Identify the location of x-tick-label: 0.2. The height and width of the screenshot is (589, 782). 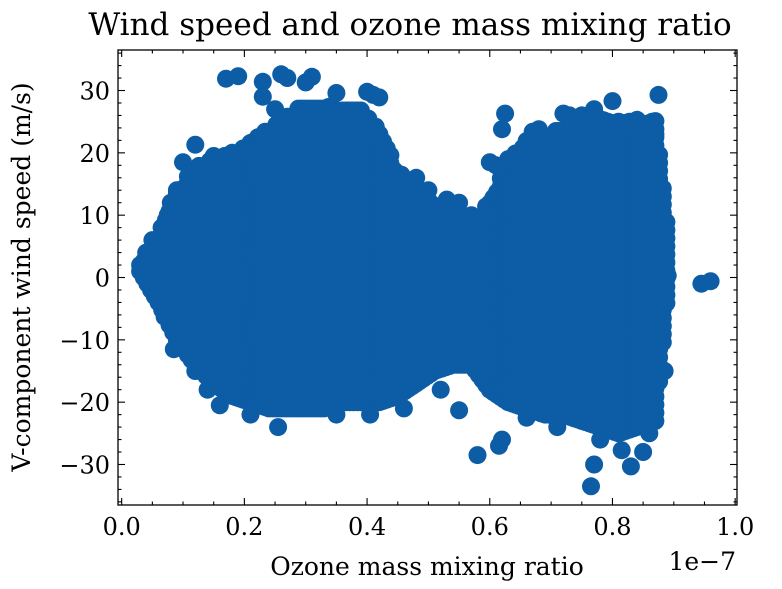
(244, 527).